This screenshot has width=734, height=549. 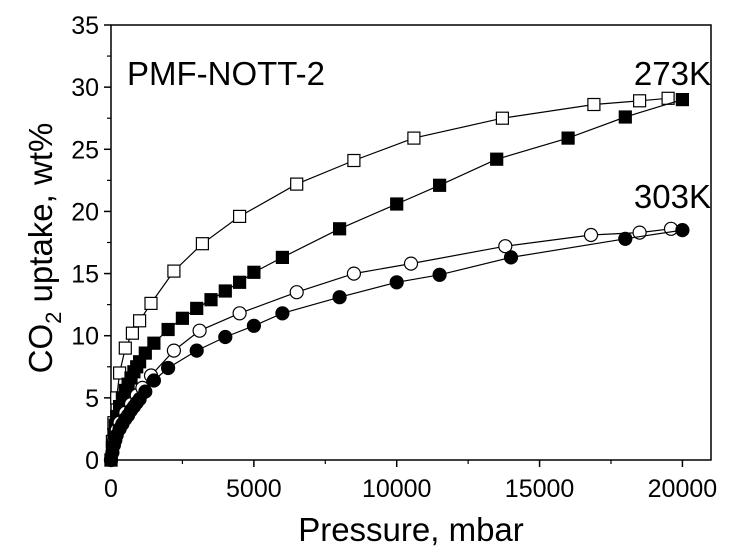 I want to click on y-axis-title-subscript: 2, so click(x=53, y=318).